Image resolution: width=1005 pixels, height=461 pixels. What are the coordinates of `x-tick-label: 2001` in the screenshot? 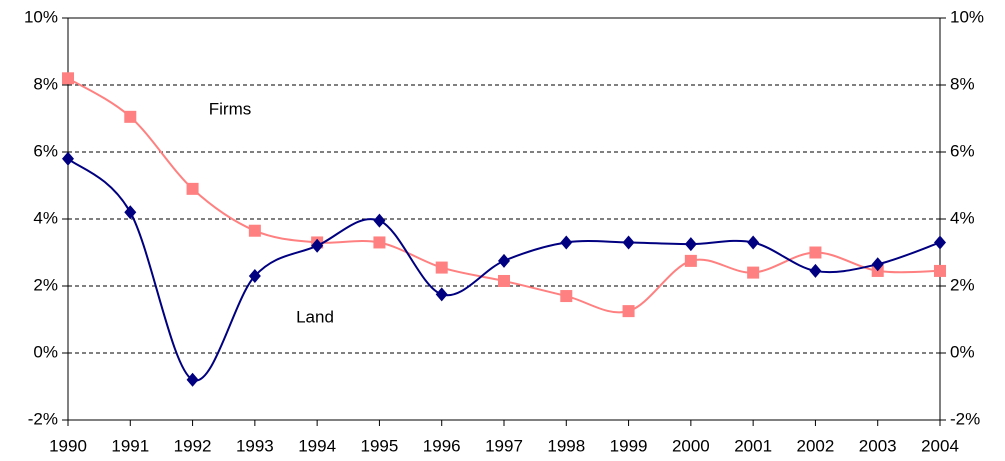 It's located at (753, 445).